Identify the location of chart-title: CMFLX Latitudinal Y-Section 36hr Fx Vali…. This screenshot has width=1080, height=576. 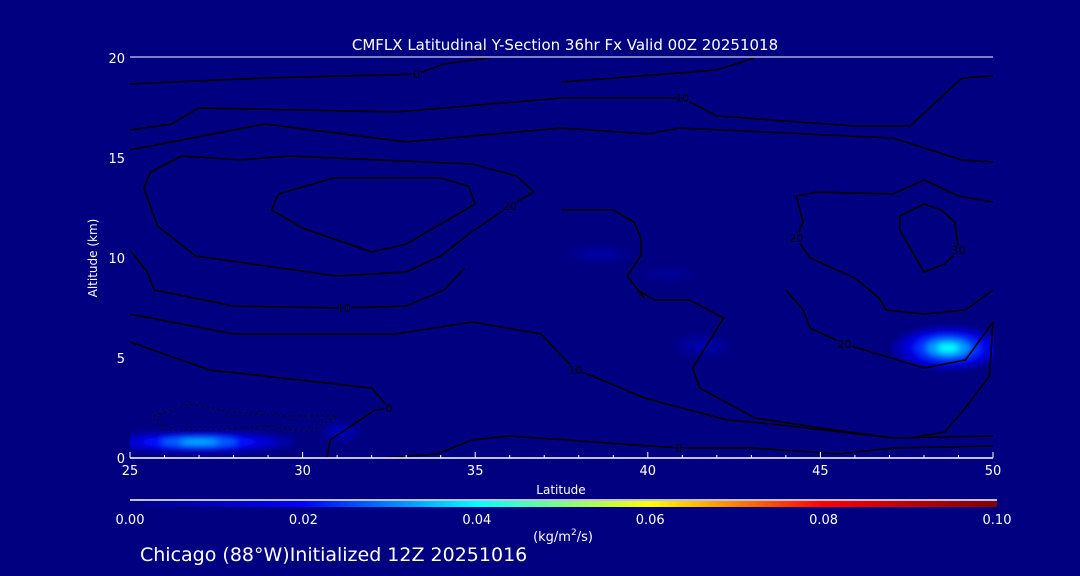
(565, 45).